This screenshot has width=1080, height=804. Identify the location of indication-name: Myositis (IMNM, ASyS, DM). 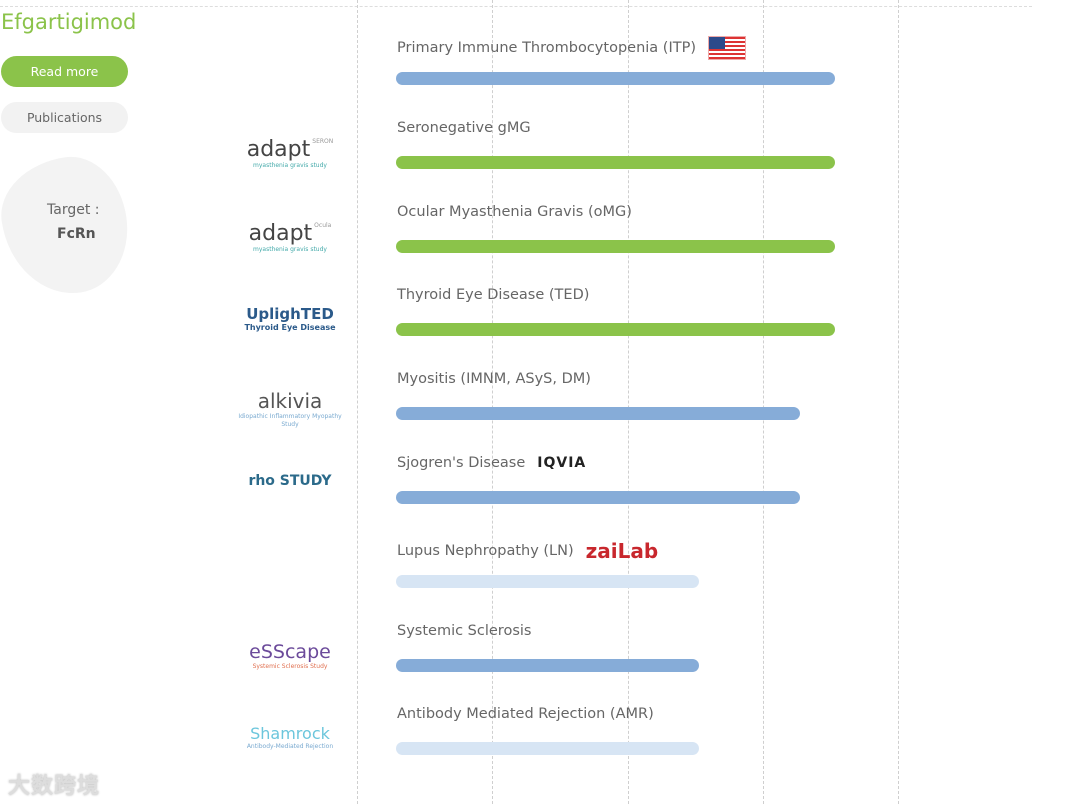
(494, 379).